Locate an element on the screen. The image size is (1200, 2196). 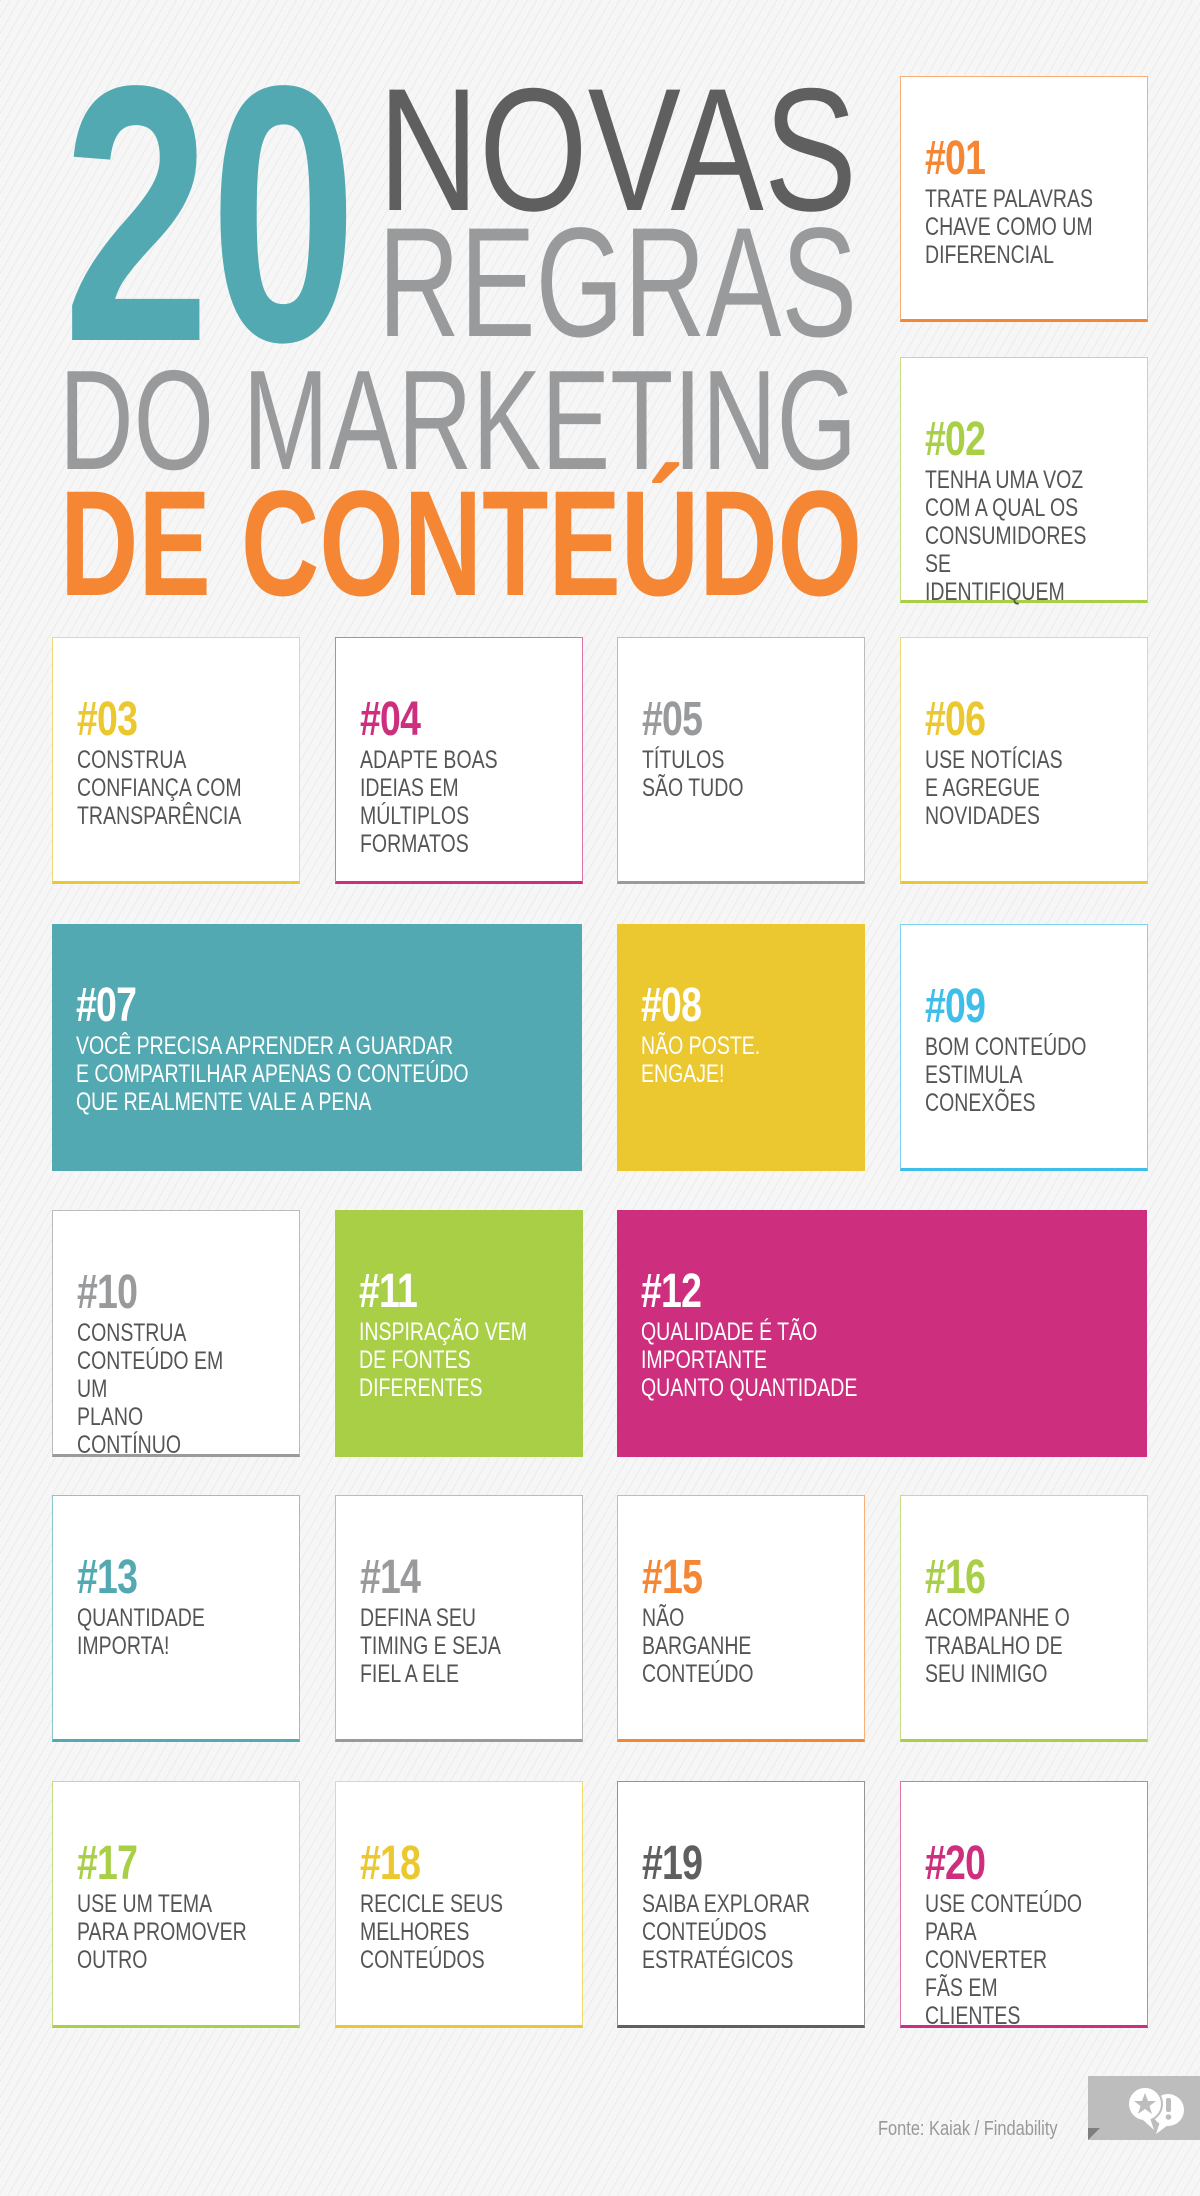
rule-text: ACOMPANHE O TRABALHO DE SEU INIMIGO is located at coordinates (997, 1646).